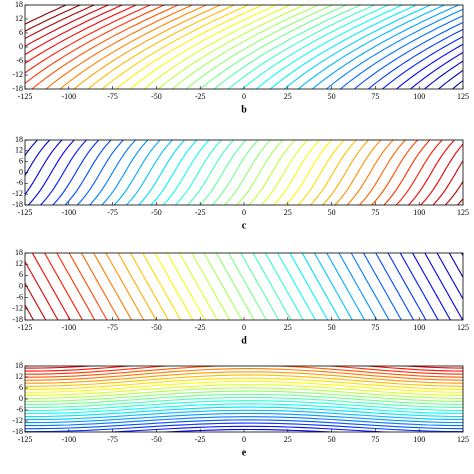  I want to click on y-tick-label: -12, so click(17, 420).